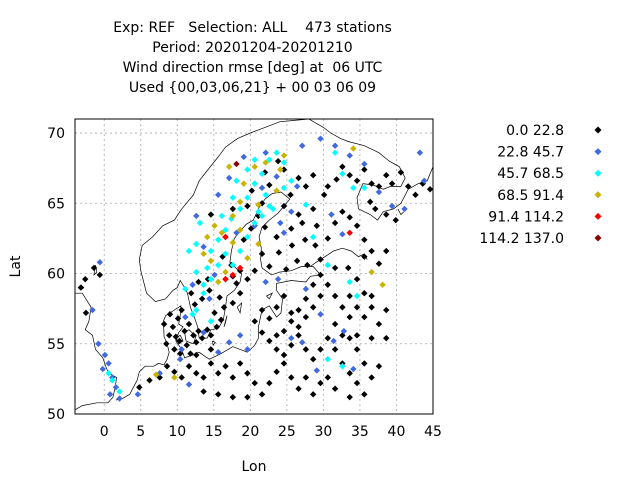  What do you see at coordinates (287, 432) in the screenshot?
I see `x-tick-label: 25` at bounding box center [287, 432].